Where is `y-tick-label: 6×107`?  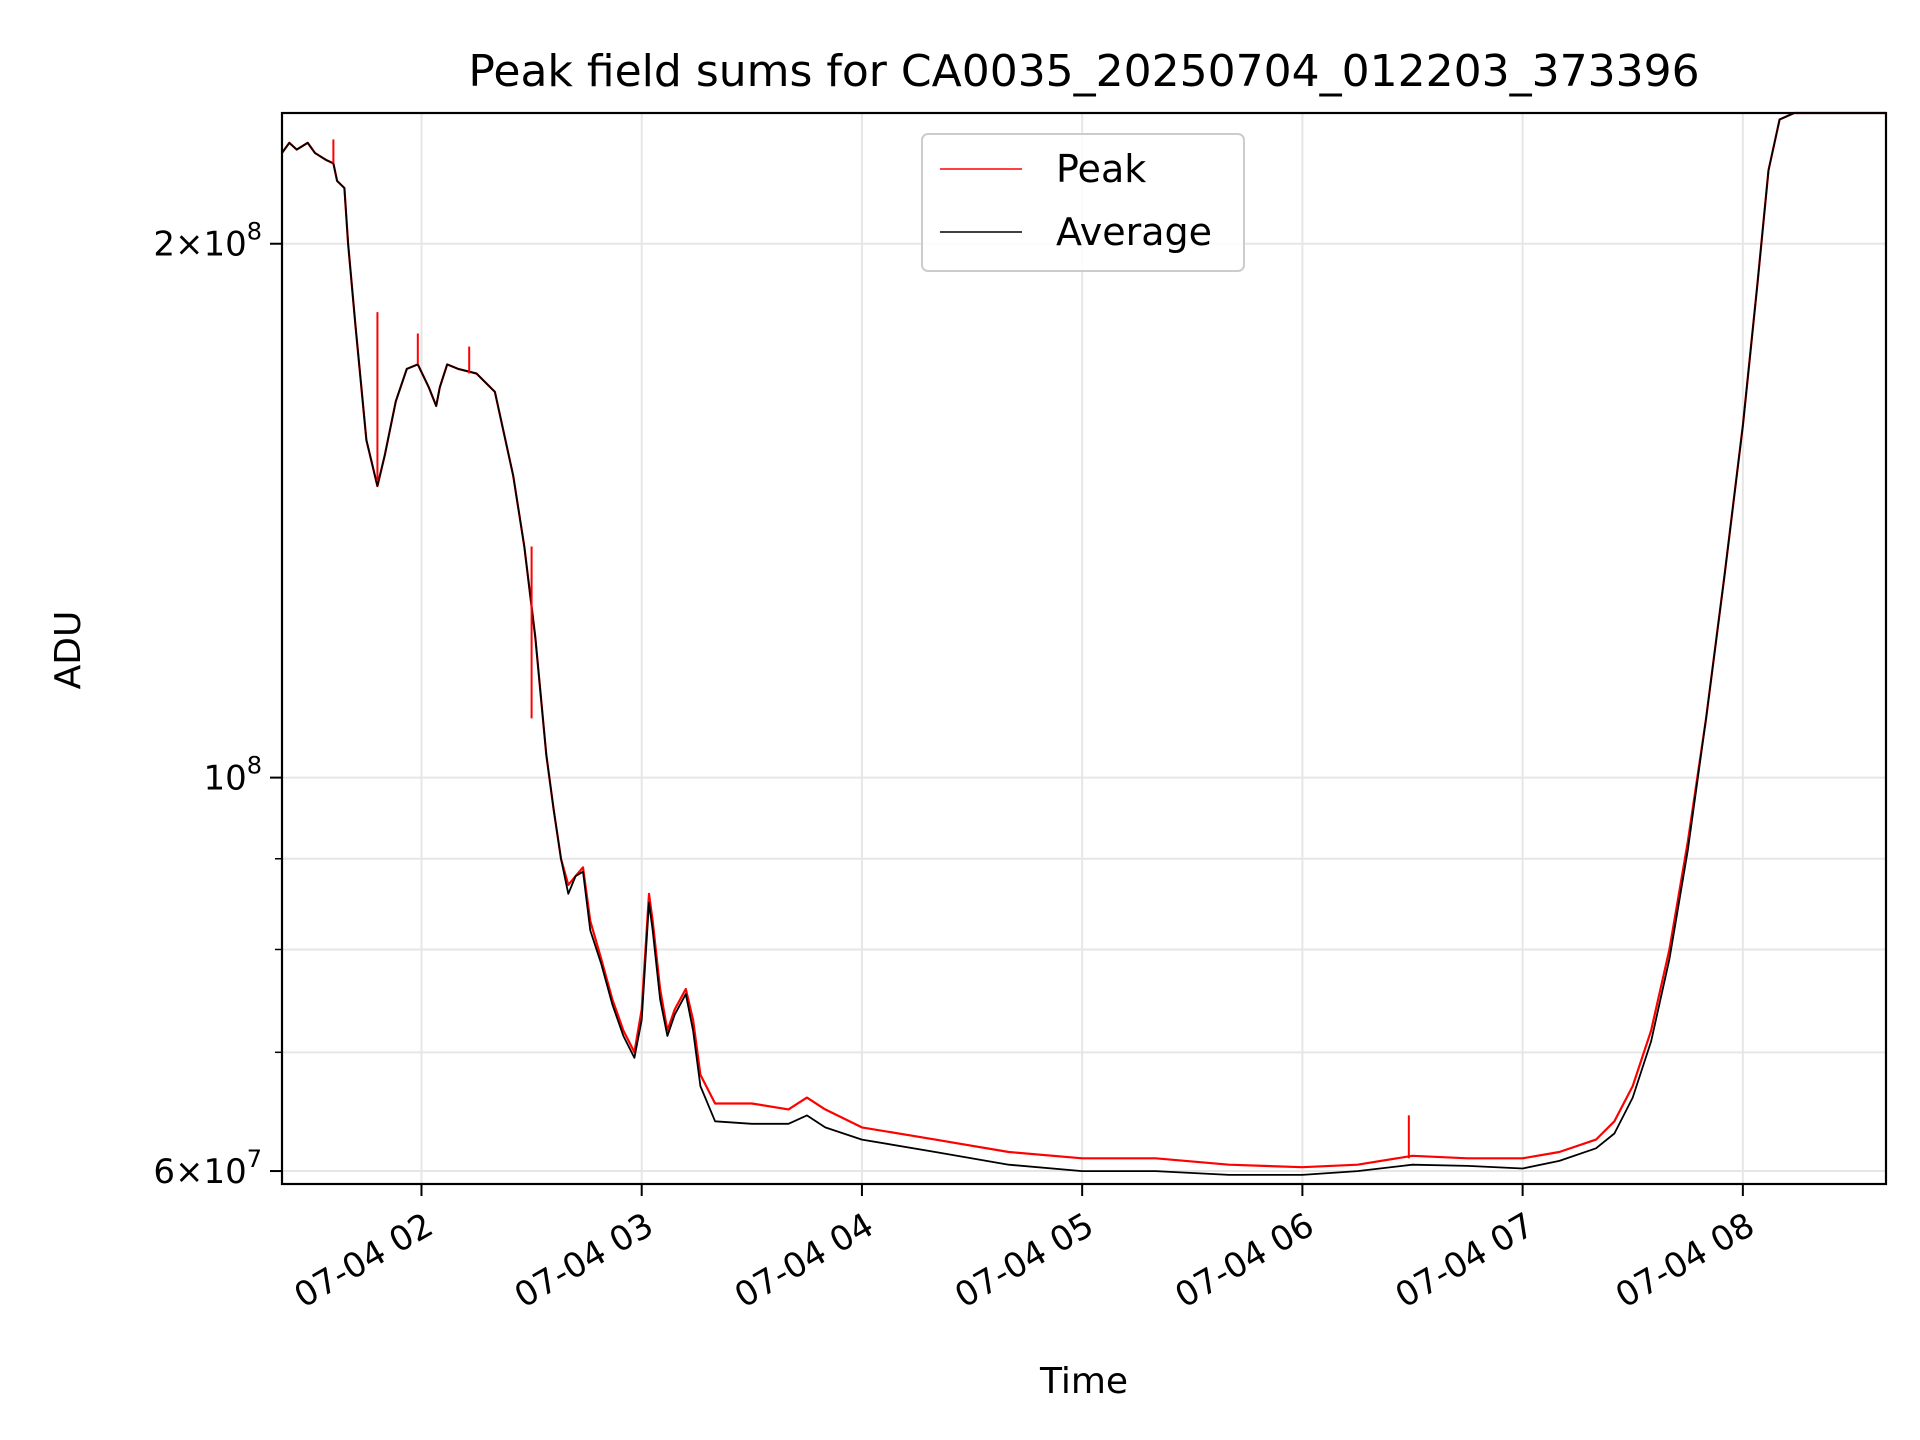
y-tick-label: 6×107 is located at coordinates (207, 1168).